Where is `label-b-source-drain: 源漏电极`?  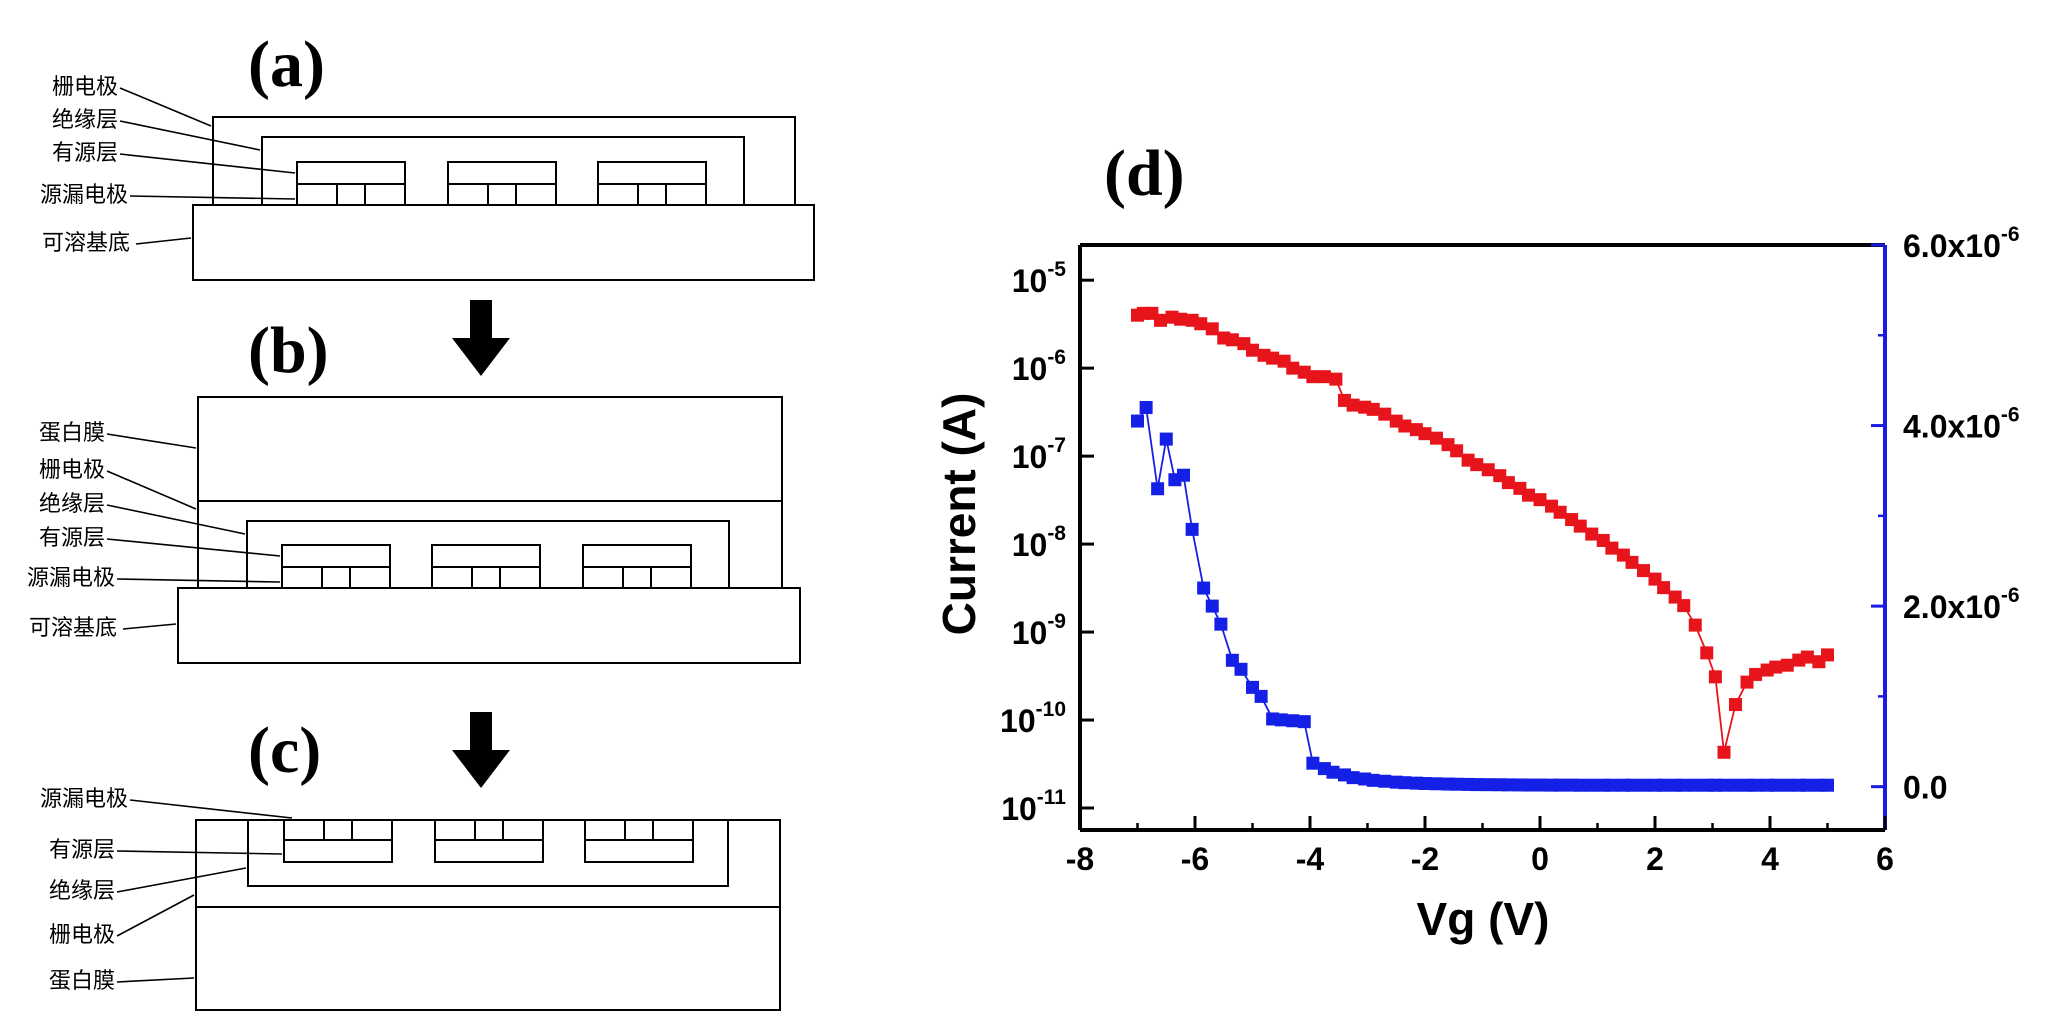 label-b-source-drain: 源漏电极 is located at coordinates (71, 578).